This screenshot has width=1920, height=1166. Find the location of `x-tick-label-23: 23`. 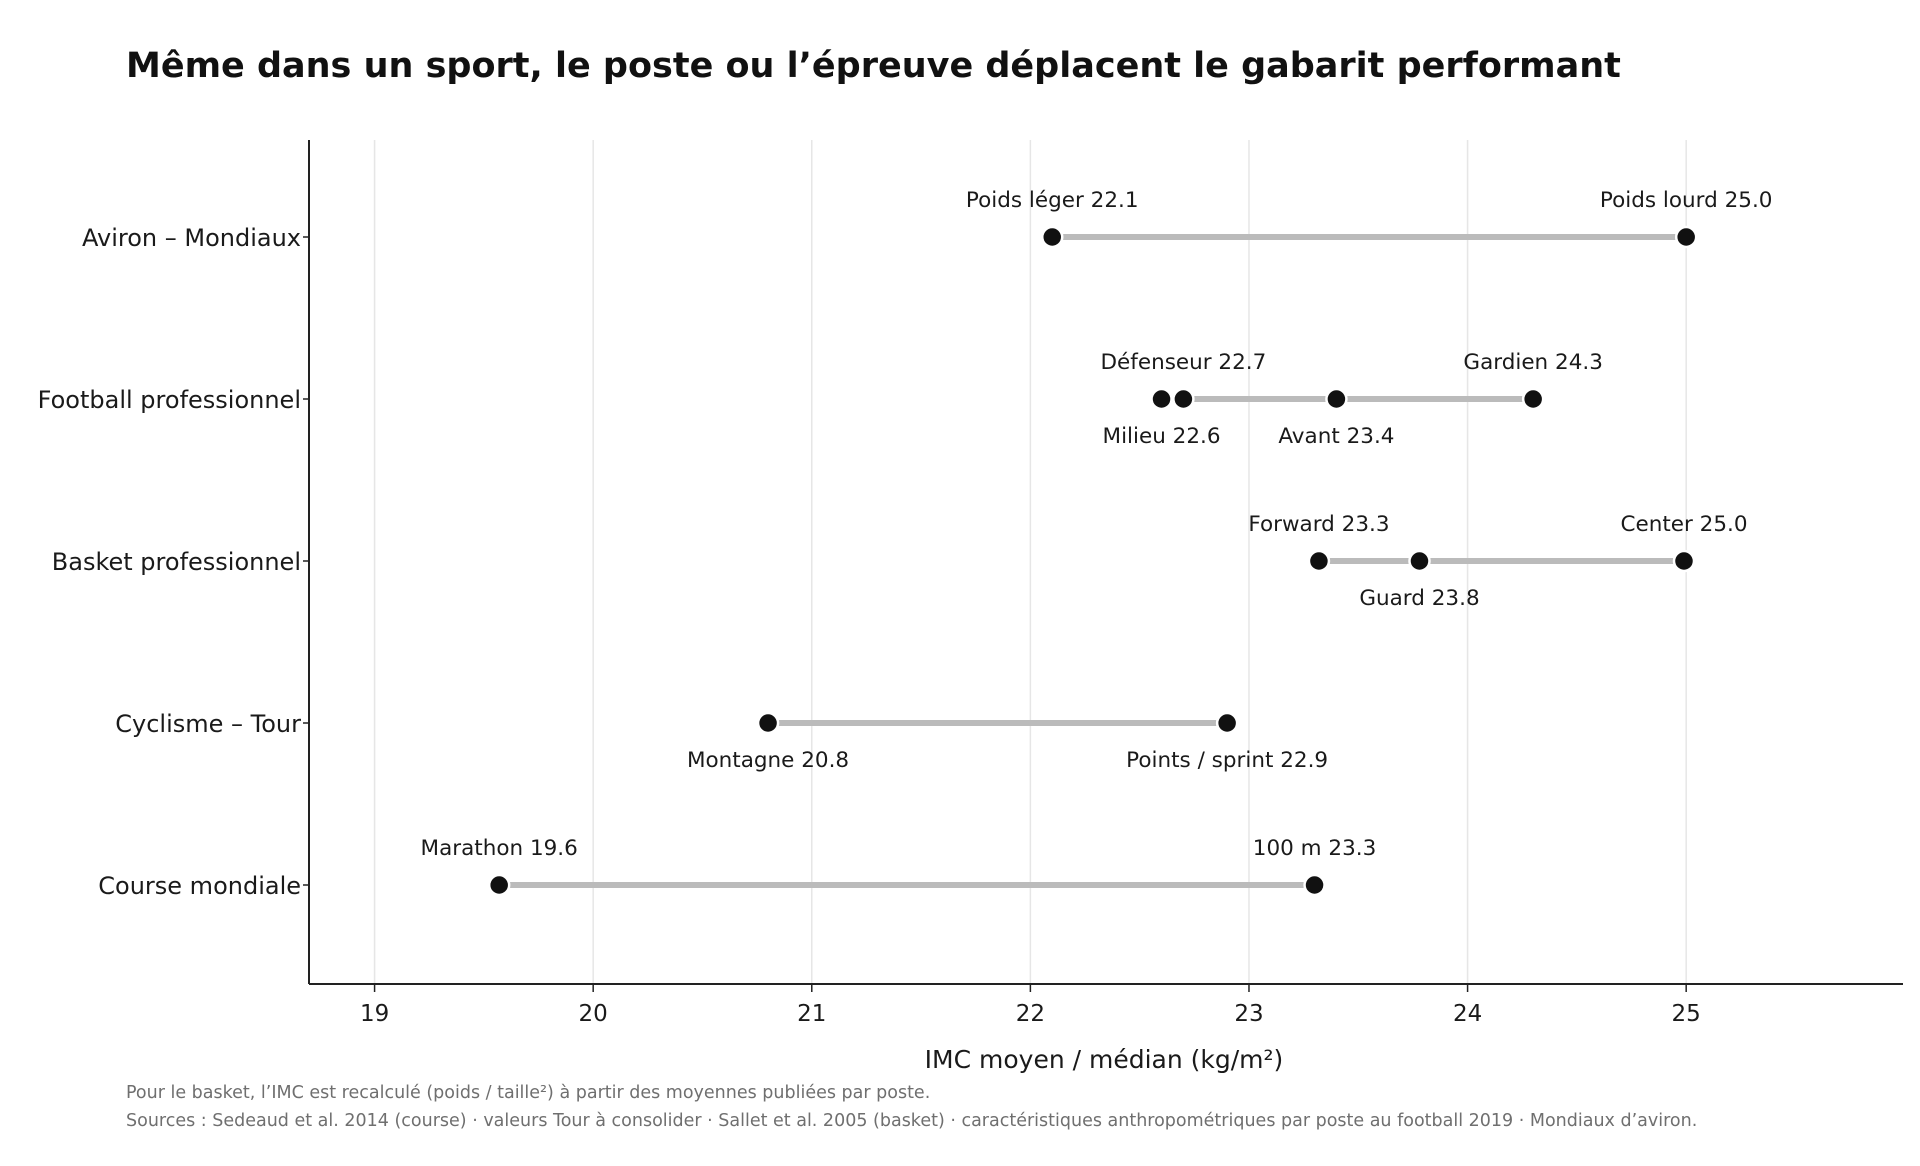

x-tick-label-23: 23 is located at coordinates (1248, 1014).